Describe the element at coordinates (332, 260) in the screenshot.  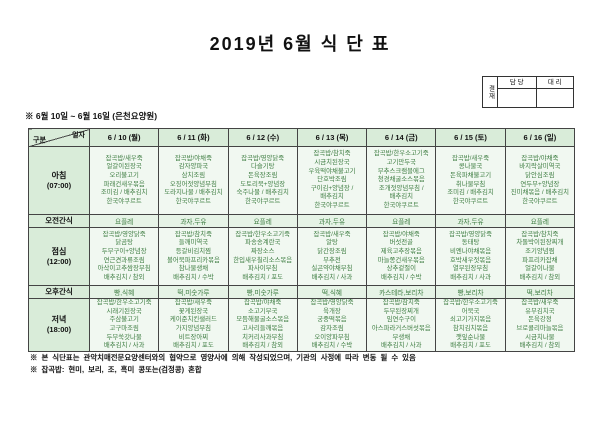
I see `menu-item: 부추전` at that location.